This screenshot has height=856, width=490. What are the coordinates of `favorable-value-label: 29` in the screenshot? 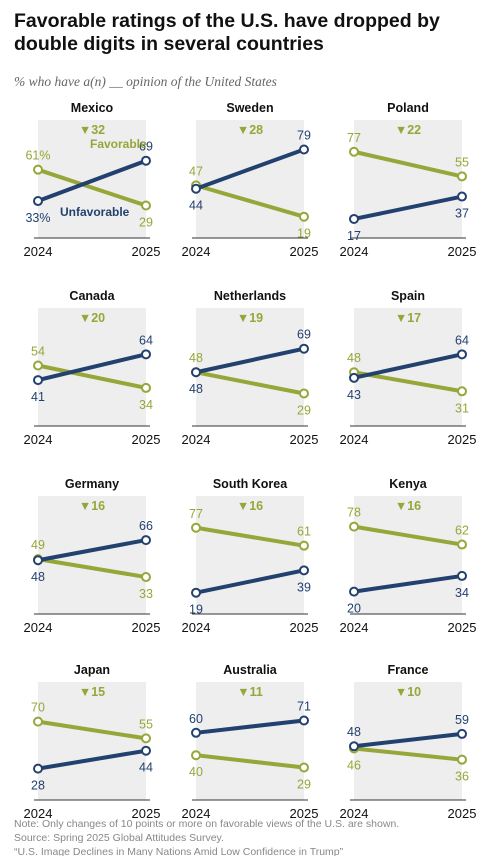 It's located at (304, 785).